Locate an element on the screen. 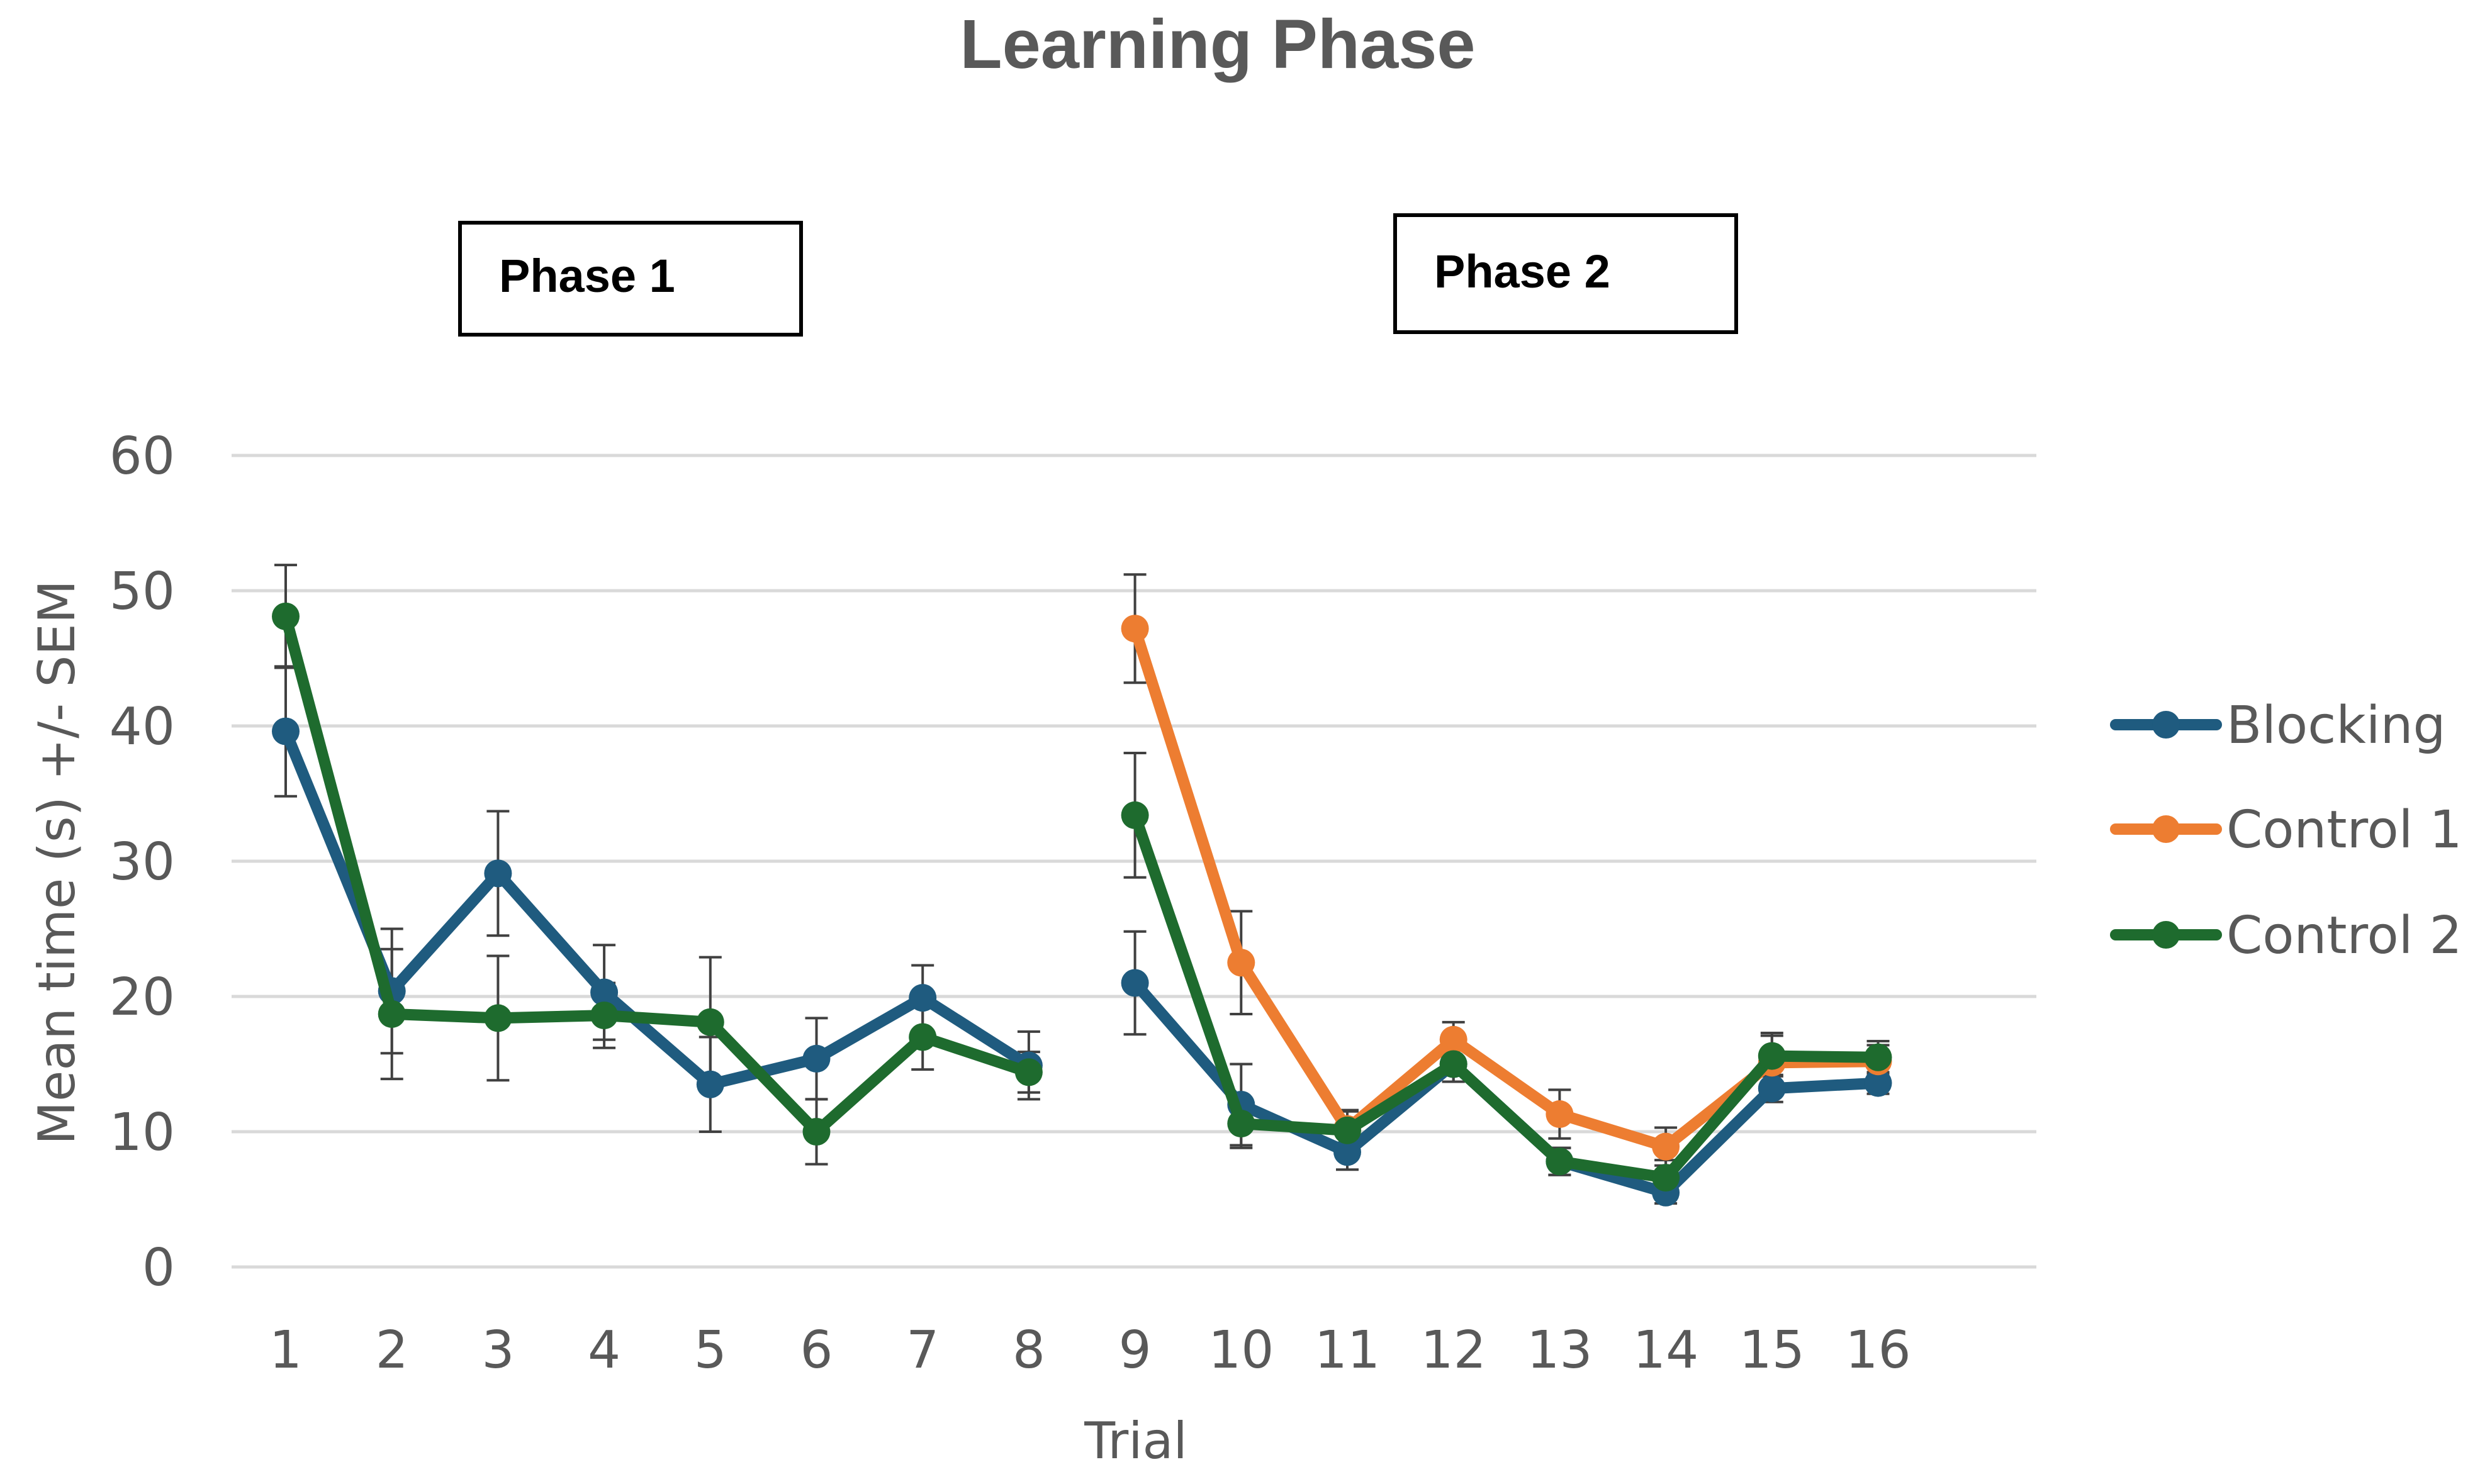 This screenshot has height=1484, width=2480. chart-title: Learning Phase is located at coordinates (1217, 44).